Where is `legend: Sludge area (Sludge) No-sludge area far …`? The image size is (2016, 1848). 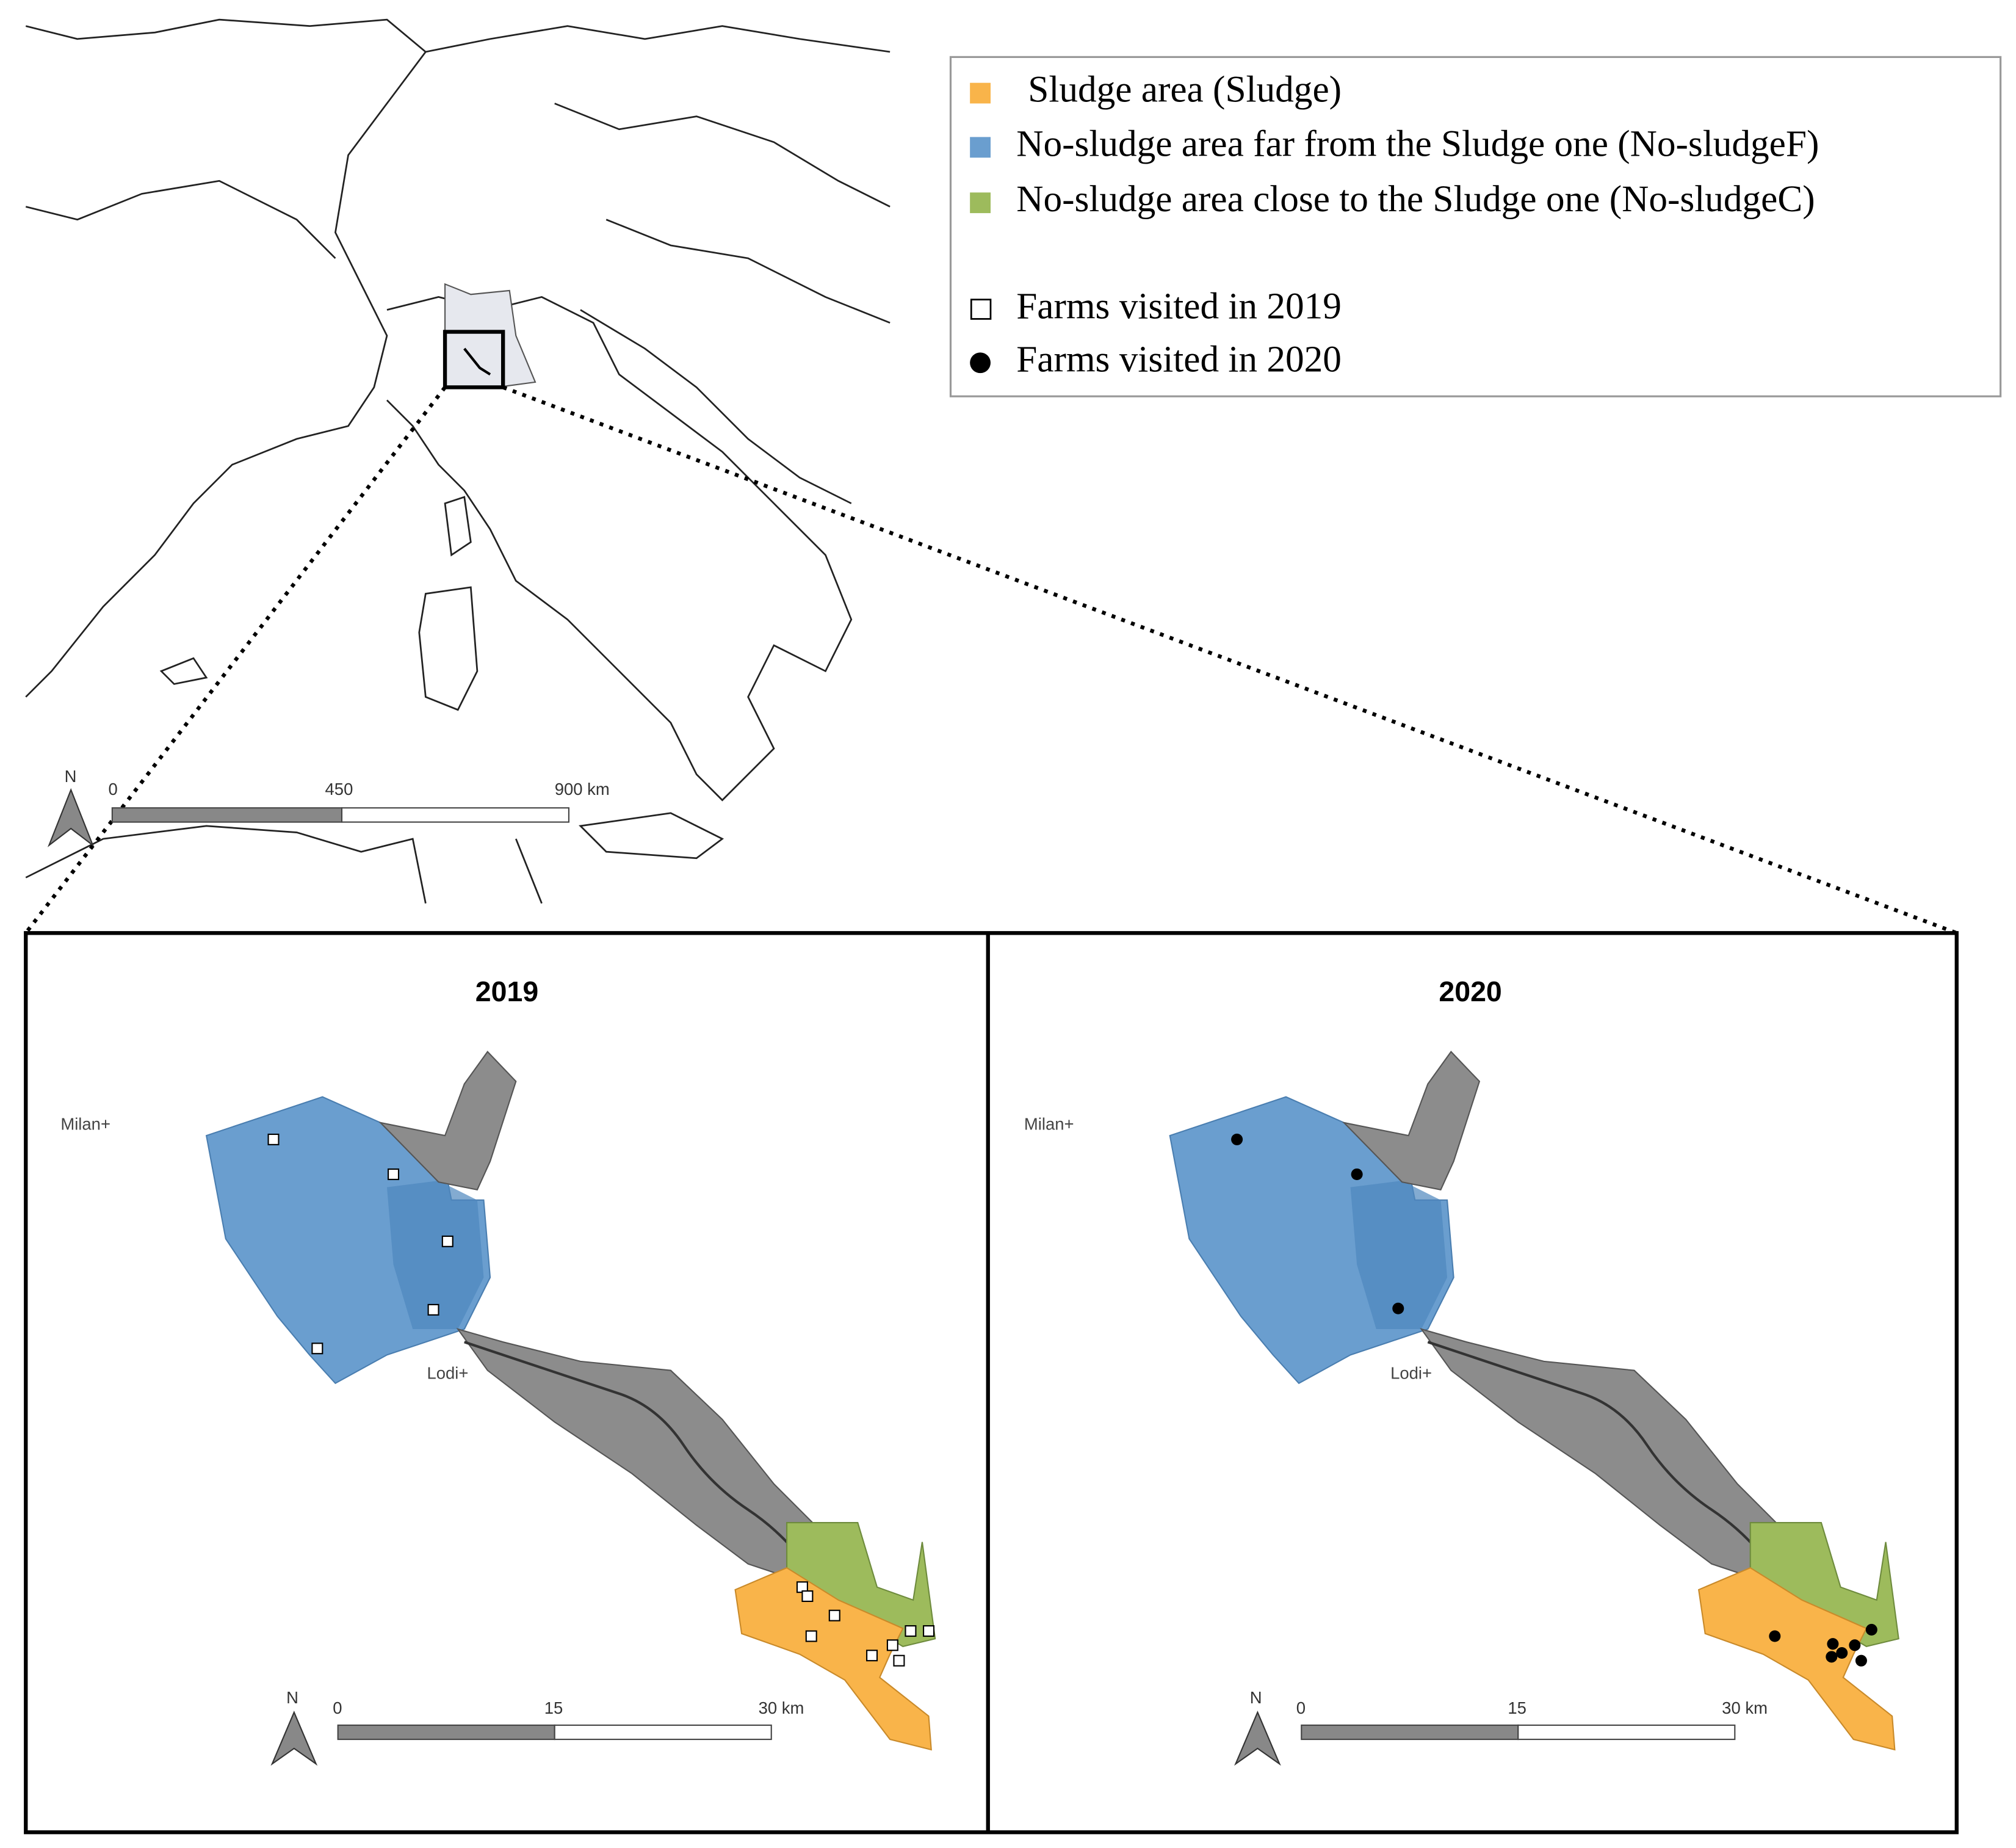
legend: Sludge area (Sludge) No-sludge area far … is located at coordinates (1475, 226).